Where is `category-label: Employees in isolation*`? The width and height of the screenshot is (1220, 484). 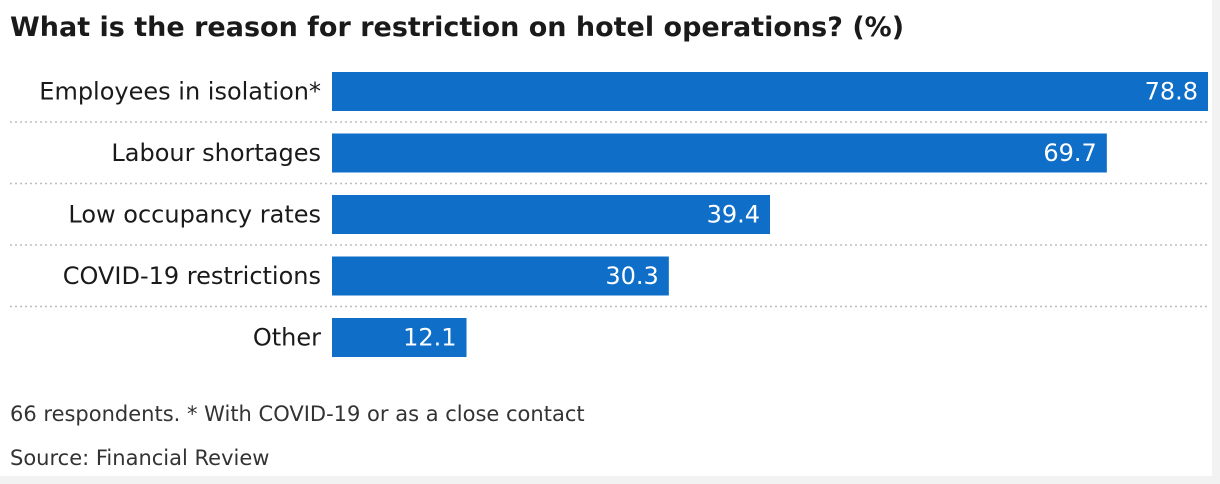 category-label: Employees in isolation* is located at coordinates (180, 92).